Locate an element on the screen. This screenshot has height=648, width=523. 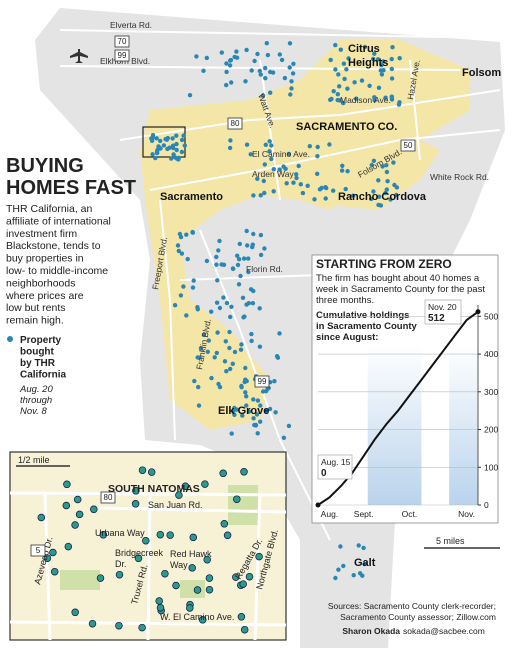
credit-email: sokada@sacbee.com is located at coordinates (444, 631).